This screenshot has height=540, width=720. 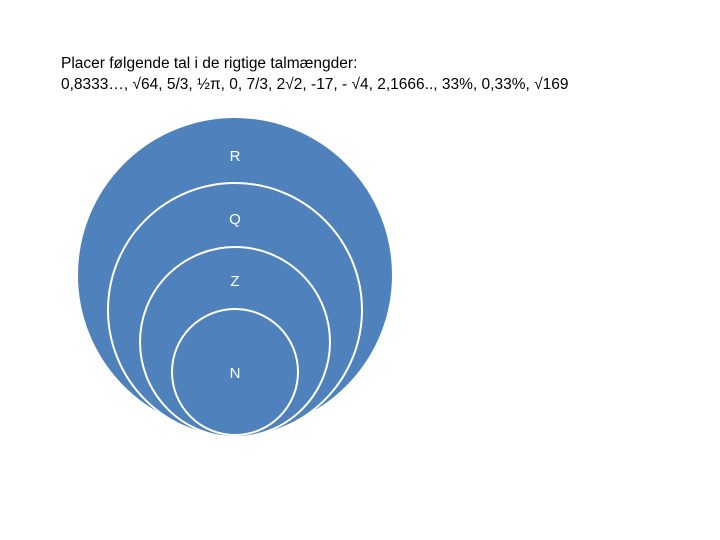 I want to click on set-z-label: Z, so click(x=234, y=281).